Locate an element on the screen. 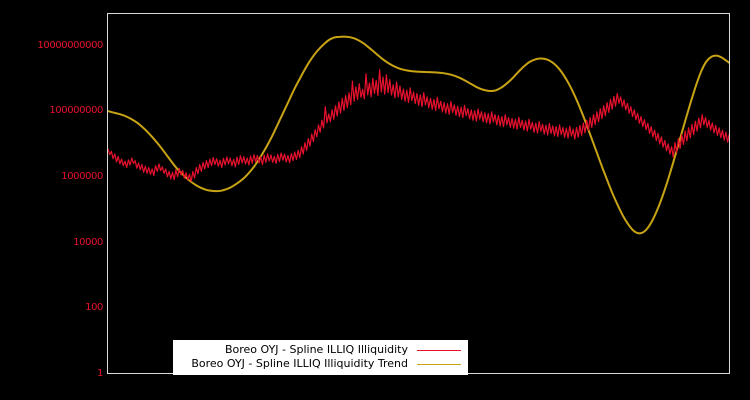 The image size is (750, 400). legend-entry-illiquidity: Boreo OYJ - Spline ILLIQ Illiquidity is located at coordinates (320, 350).